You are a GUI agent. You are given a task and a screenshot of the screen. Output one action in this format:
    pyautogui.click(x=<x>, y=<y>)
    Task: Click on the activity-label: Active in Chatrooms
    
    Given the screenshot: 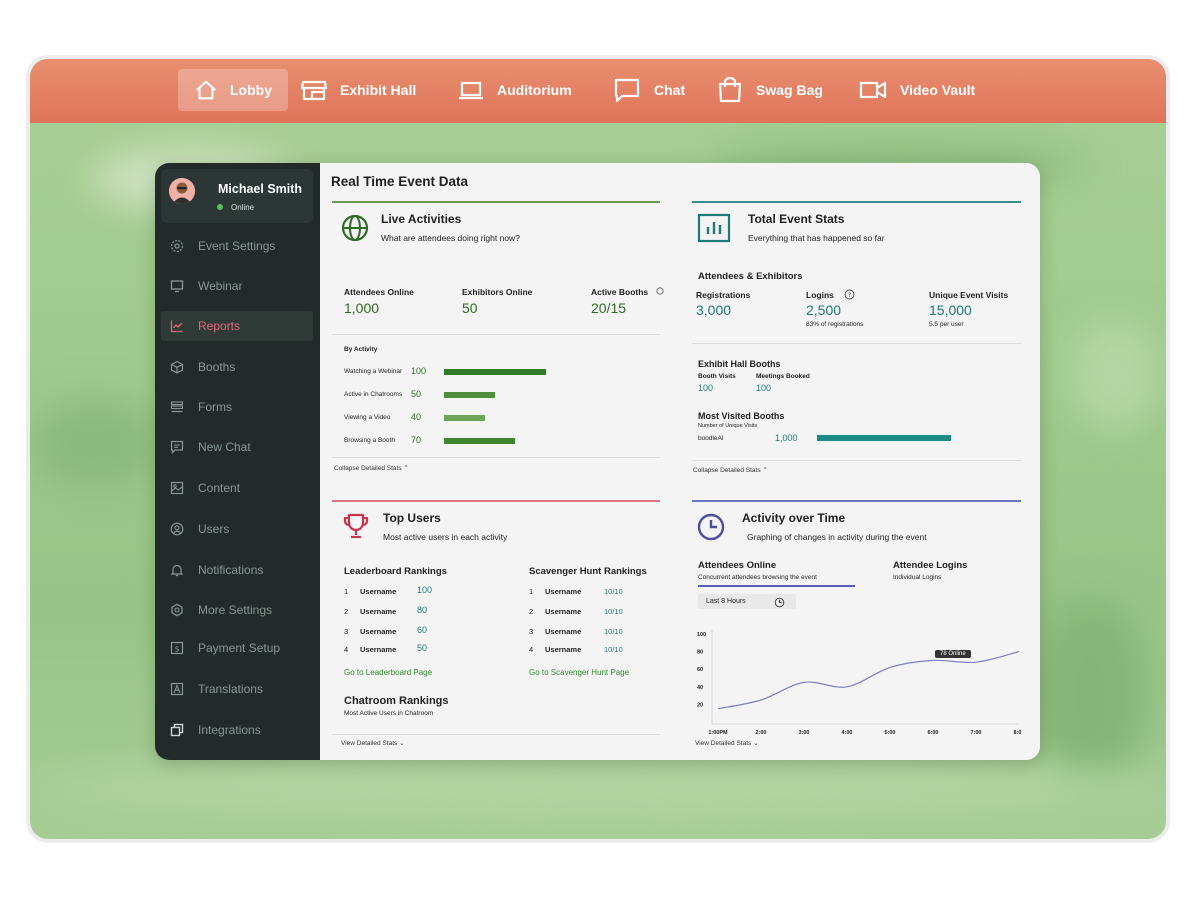 What is the action you would take?
    pyautogui.click(x=373, y=394)
    